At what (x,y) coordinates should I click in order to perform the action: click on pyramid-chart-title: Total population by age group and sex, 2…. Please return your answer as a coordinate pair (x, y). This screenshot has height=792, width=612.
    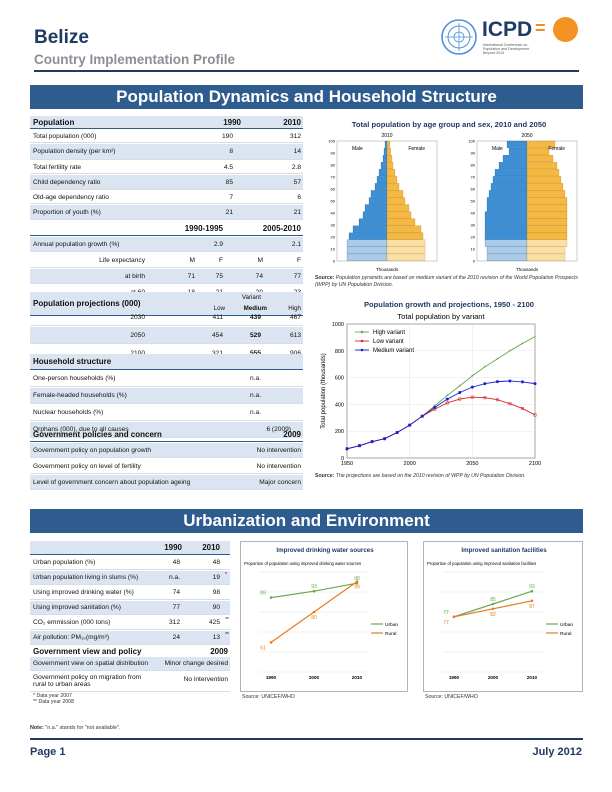
    Looking at the image, I should click on (449, 124).